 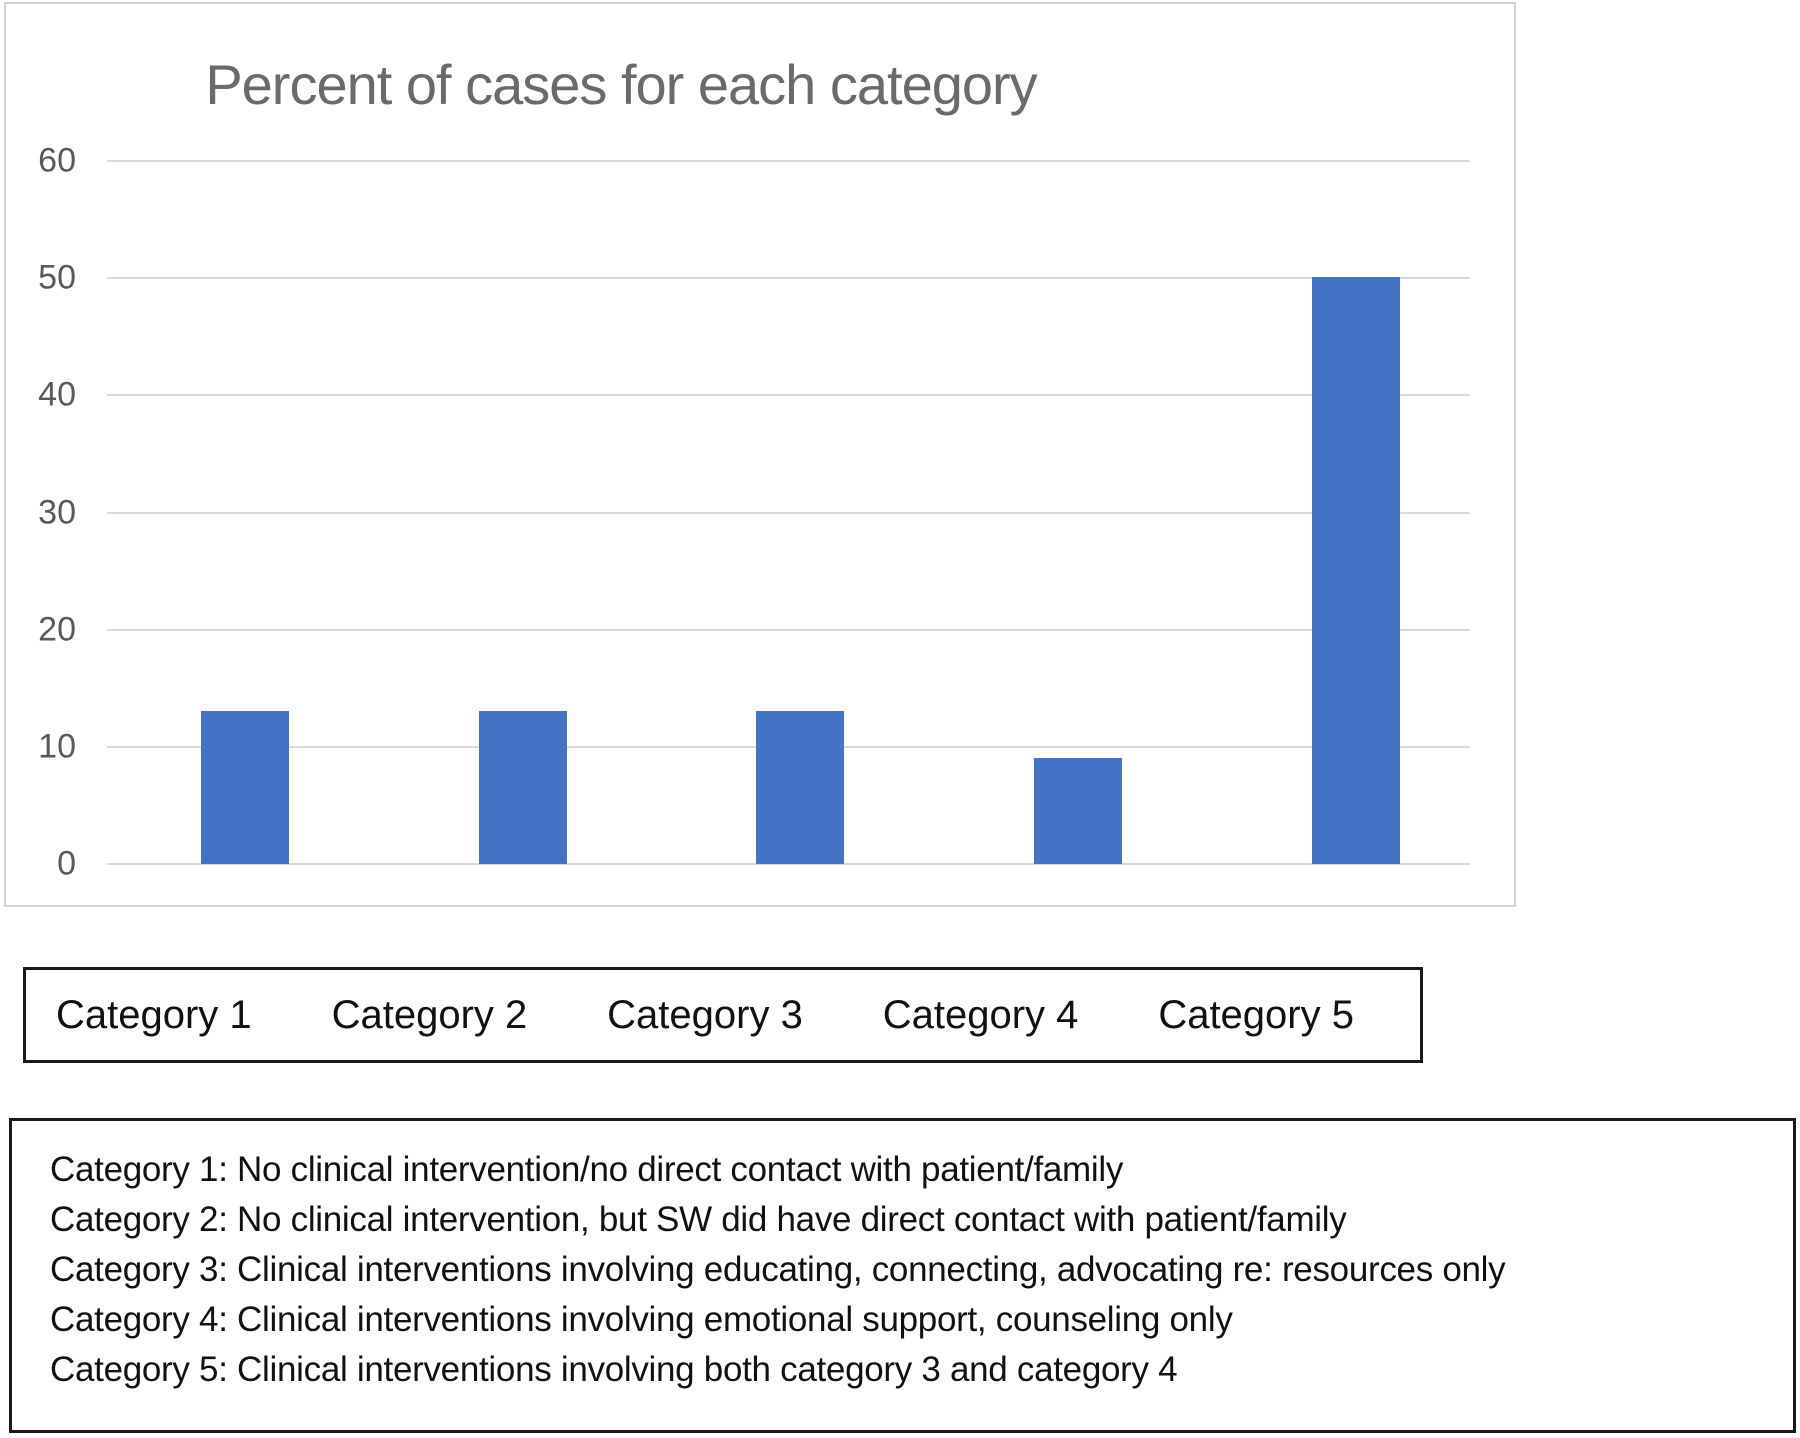 I want to click on legend-item-3: Category 3, so click(x=705, y=1014).